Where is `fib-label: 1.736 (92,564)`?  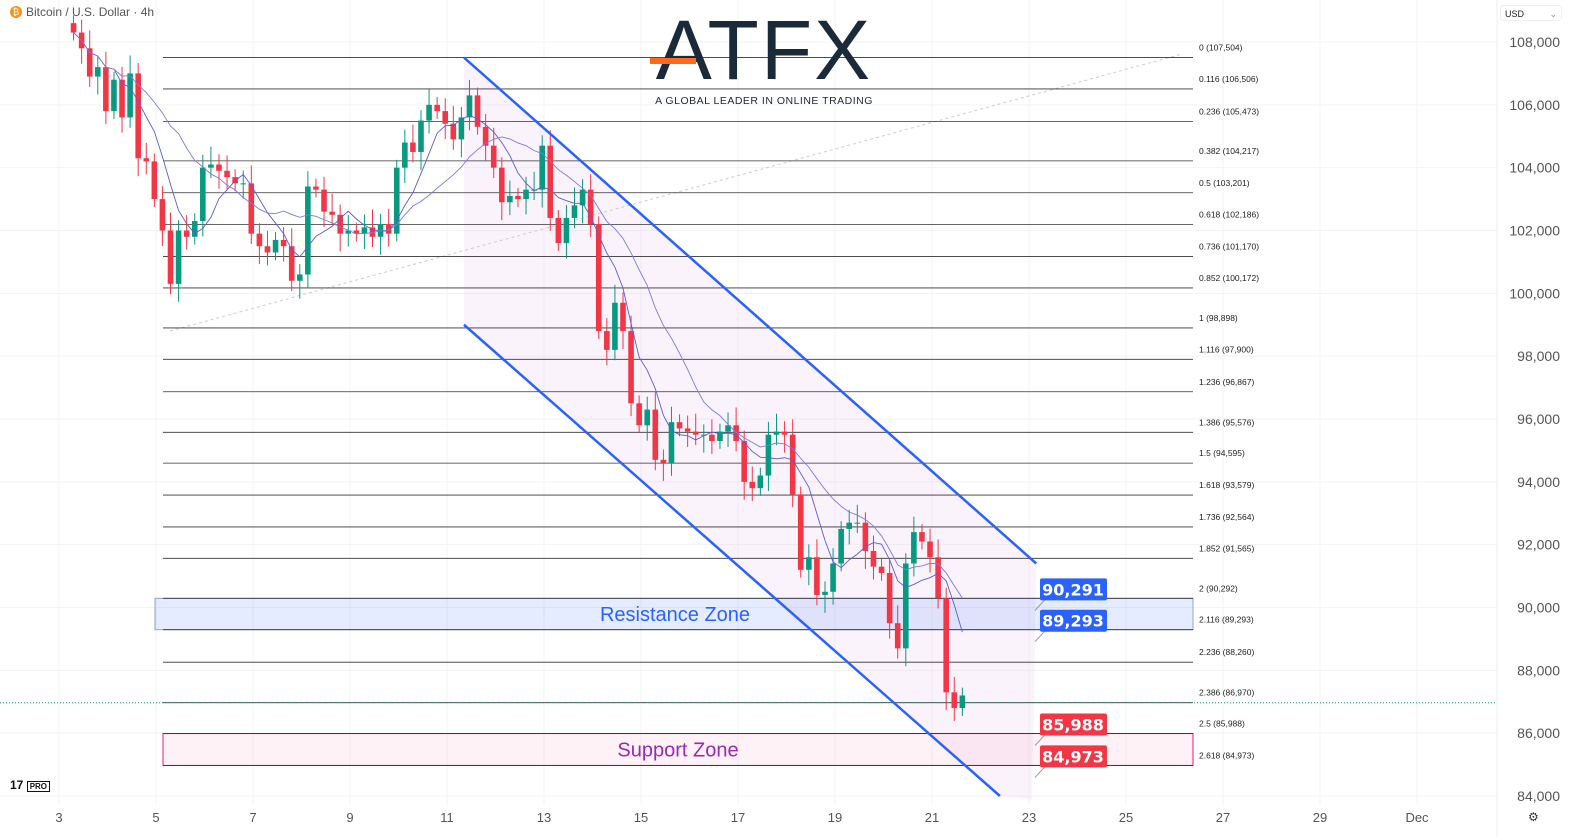
fib-label: 1.736 (92,564) is located at coordinates (1226, 517).